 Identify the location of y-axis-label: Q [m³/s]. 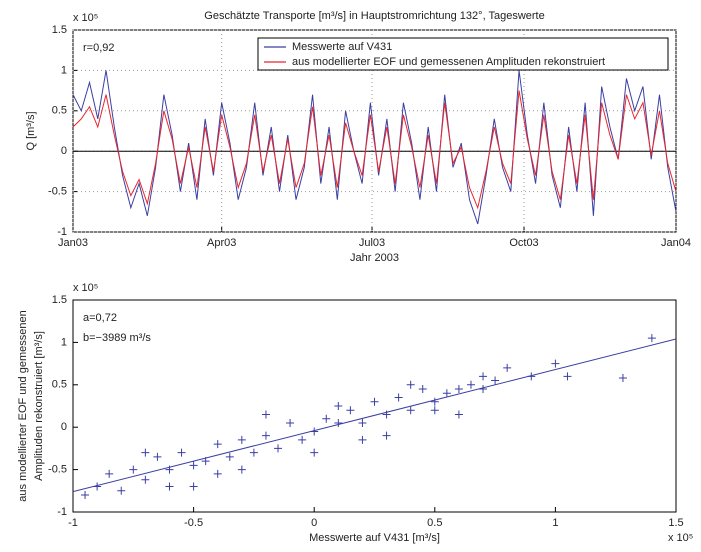
(31, 130).